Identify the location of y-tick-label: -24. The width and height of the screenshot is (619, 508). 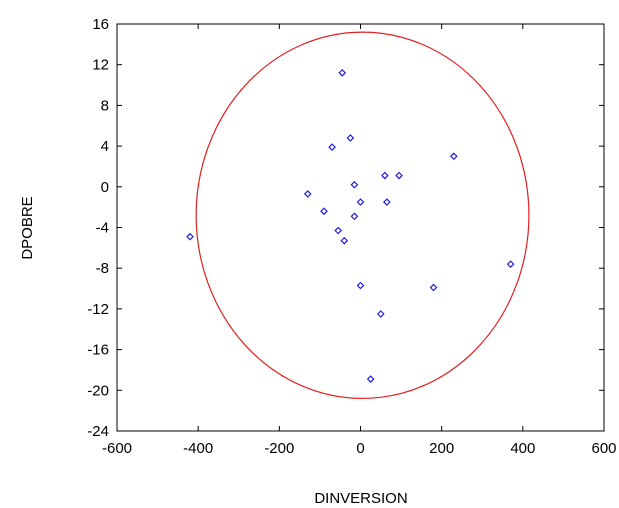
(98, 431).